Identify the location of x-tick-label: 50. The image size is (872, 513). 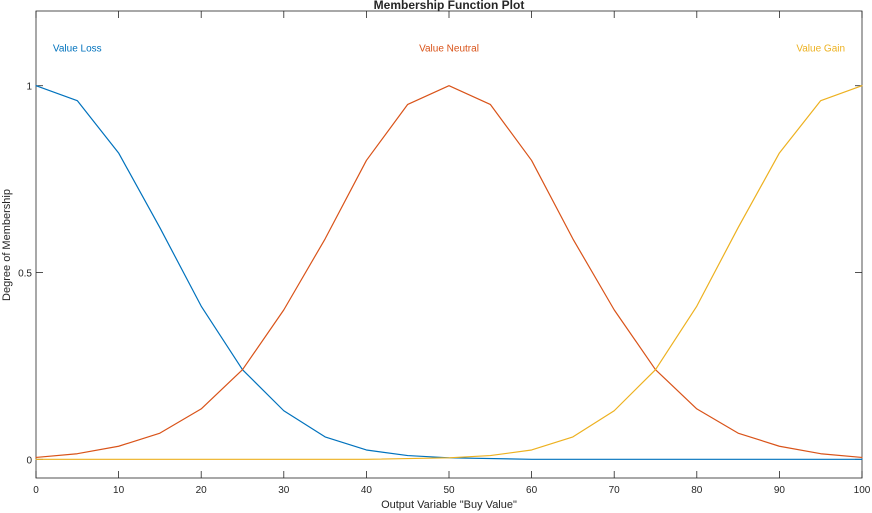
(449, 490).